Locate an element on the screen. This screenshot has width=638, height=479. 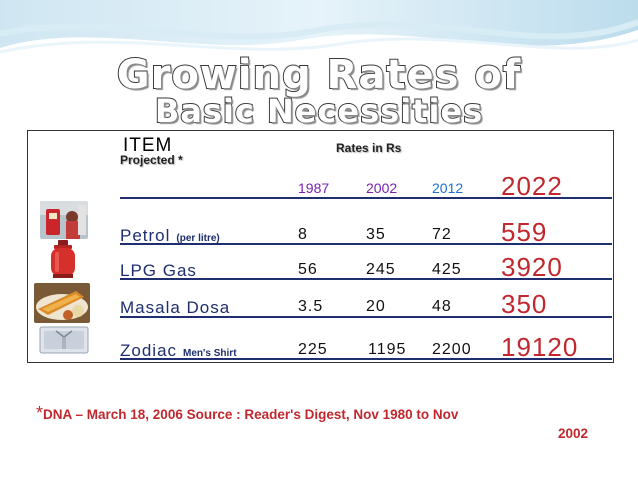
item-name: Masala Dosa is located at coordinates (175, 307).